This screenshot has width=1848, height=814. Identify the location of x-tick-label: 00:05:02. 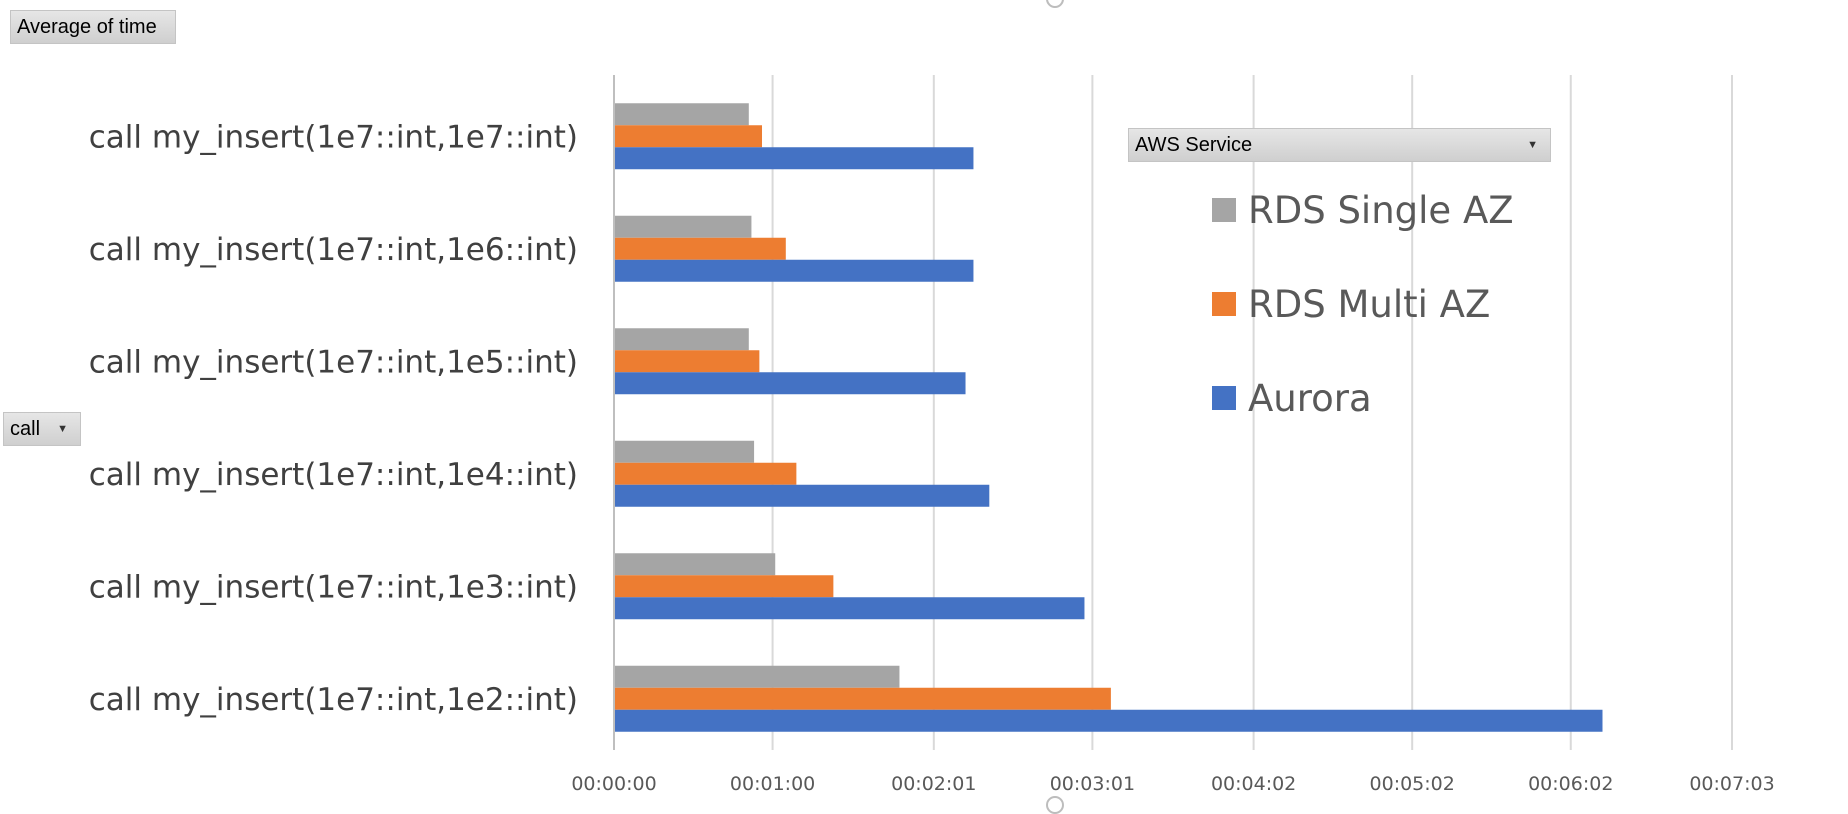
(1412, 784).